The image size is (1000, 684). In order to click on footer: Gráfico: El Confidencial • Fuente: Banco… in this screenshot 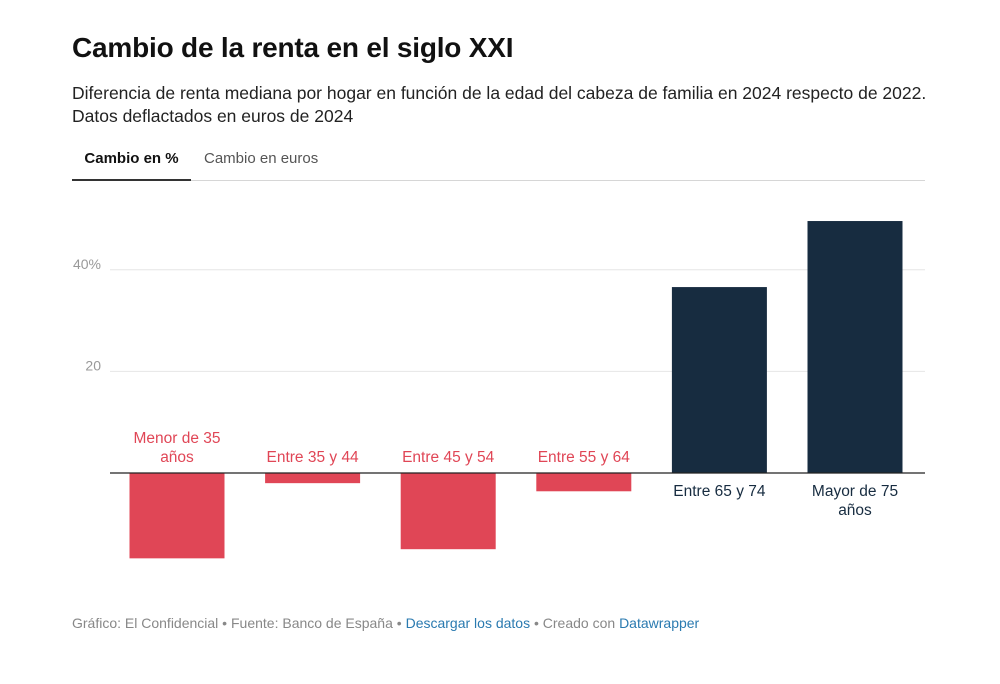, I will do `click(385, 623)`.